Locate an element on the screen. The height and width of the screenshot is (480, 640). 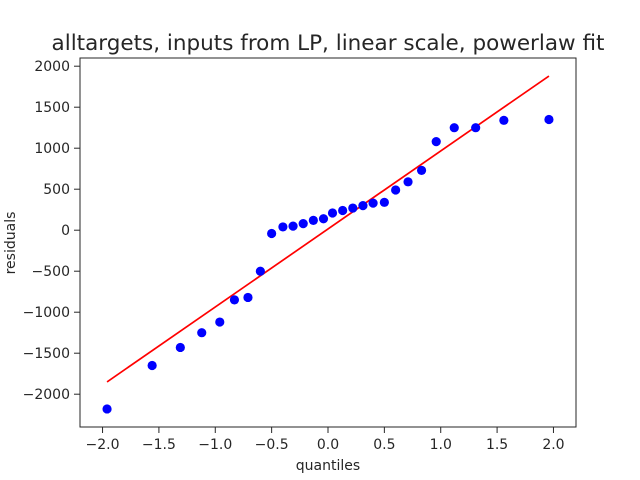
y-tick-label: −2000 is located at coordinates (46, 395).